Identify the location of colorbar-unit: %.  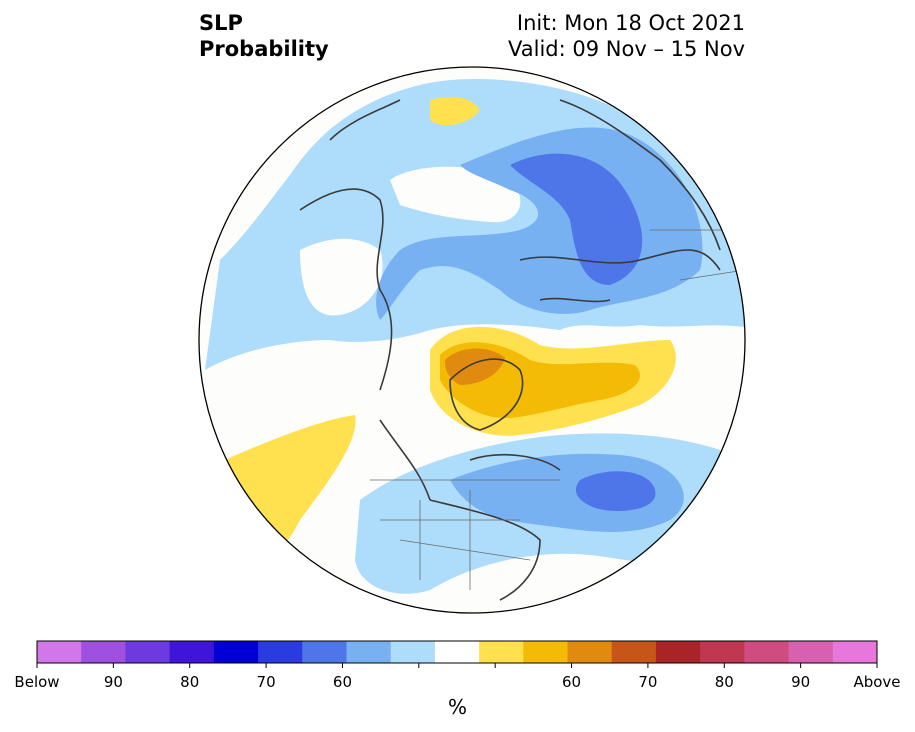
(457, 707).